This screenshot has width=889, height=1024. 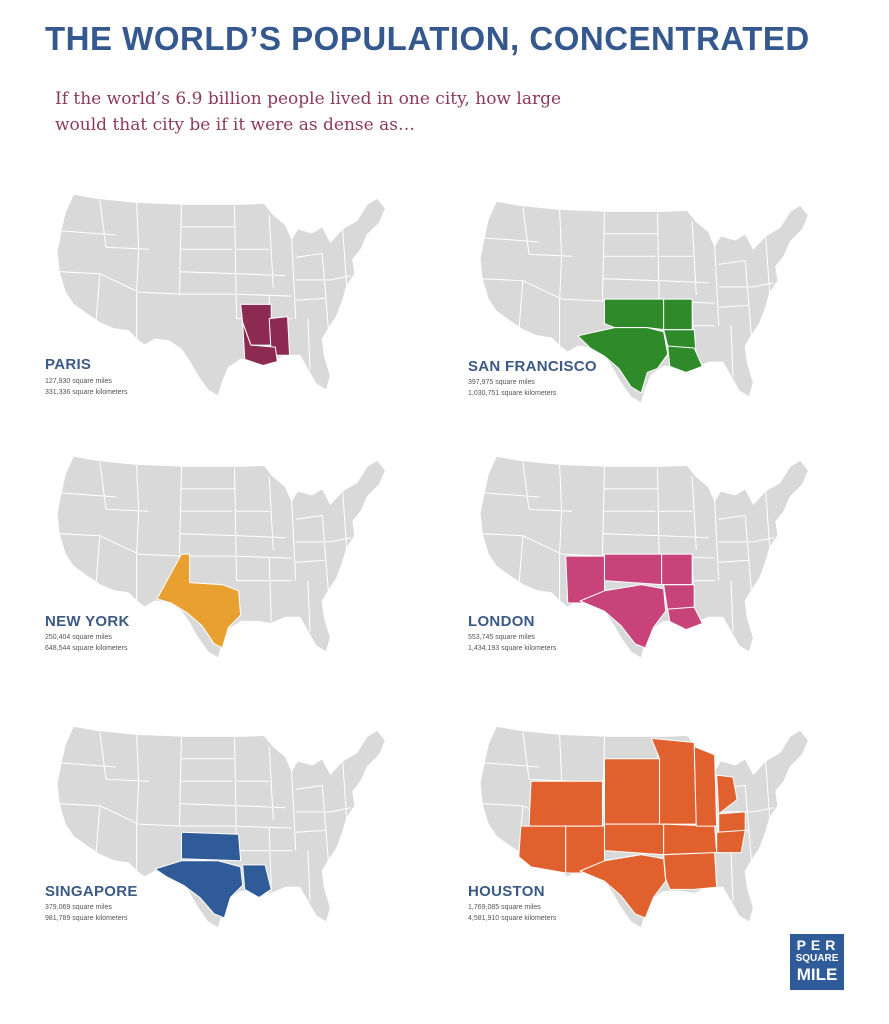 I want to click on us-map-san-francisco, so click(x=644, y=302).